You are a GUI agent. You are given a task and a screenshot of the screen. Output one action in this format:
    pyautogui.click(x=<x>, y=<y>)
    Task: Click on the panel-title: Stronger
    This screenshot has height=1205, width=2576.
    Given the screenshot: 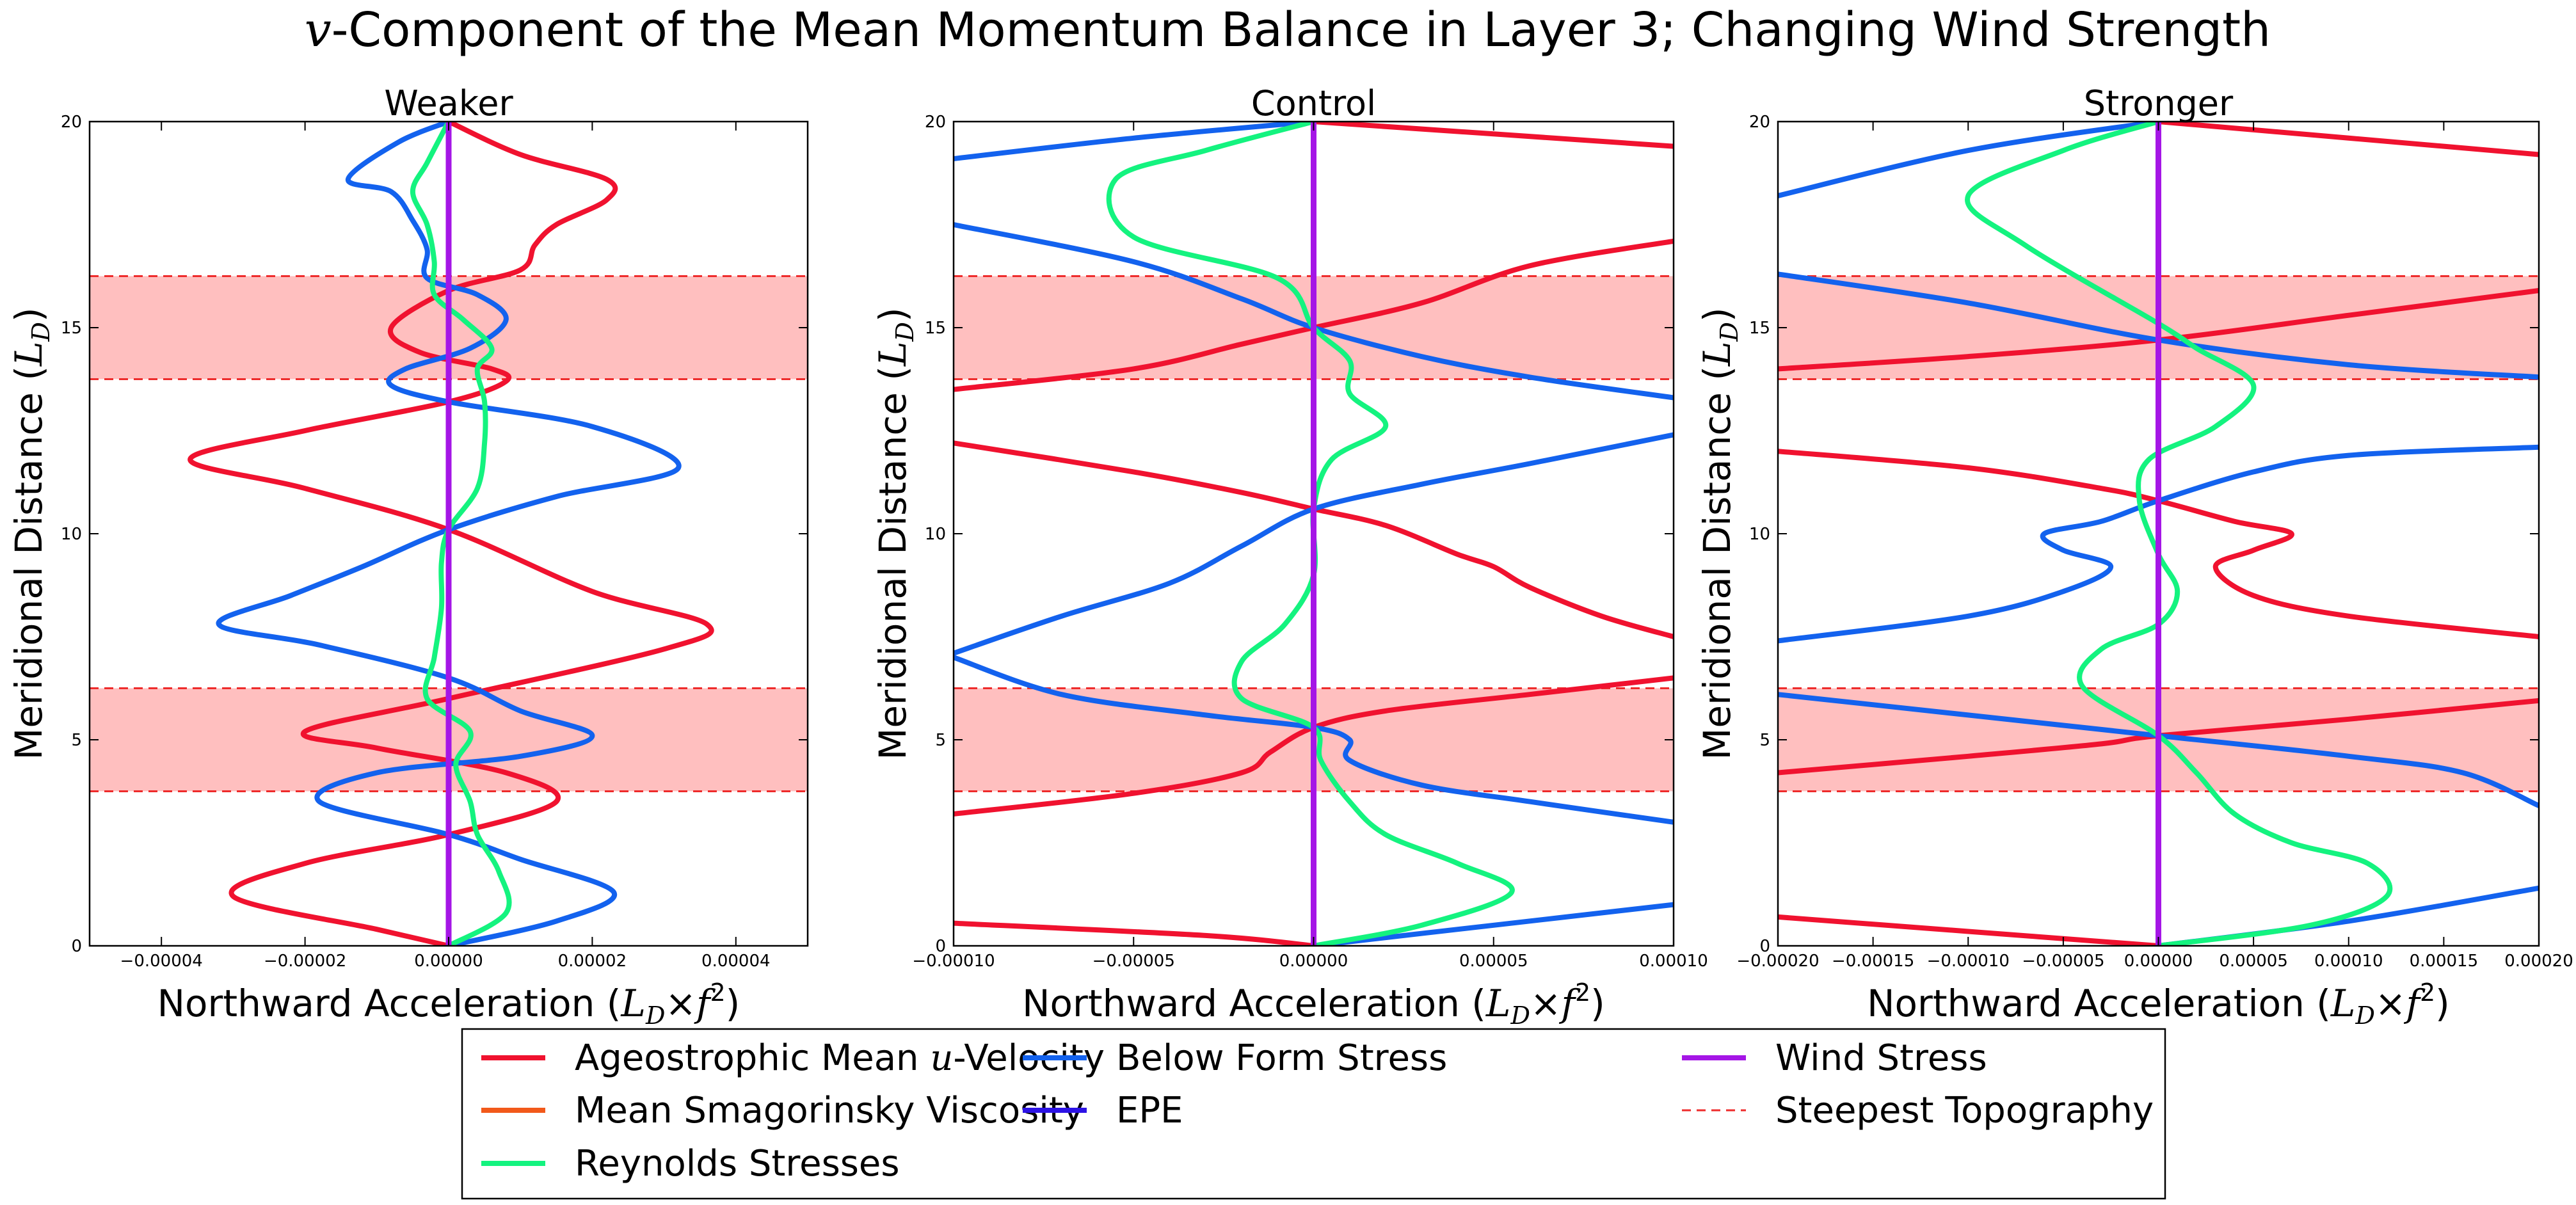 What is the action you would take?
    pyautogui.click(x=2159, y=103)
    